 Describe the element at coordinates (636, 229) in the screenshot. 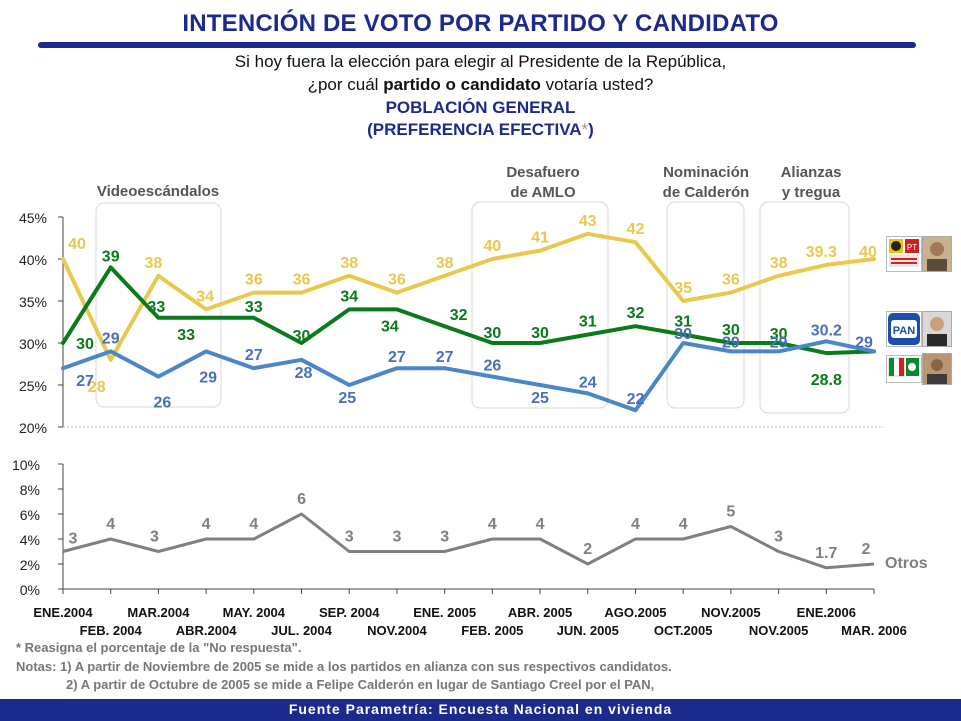

I see `data-label: 42` at that location.